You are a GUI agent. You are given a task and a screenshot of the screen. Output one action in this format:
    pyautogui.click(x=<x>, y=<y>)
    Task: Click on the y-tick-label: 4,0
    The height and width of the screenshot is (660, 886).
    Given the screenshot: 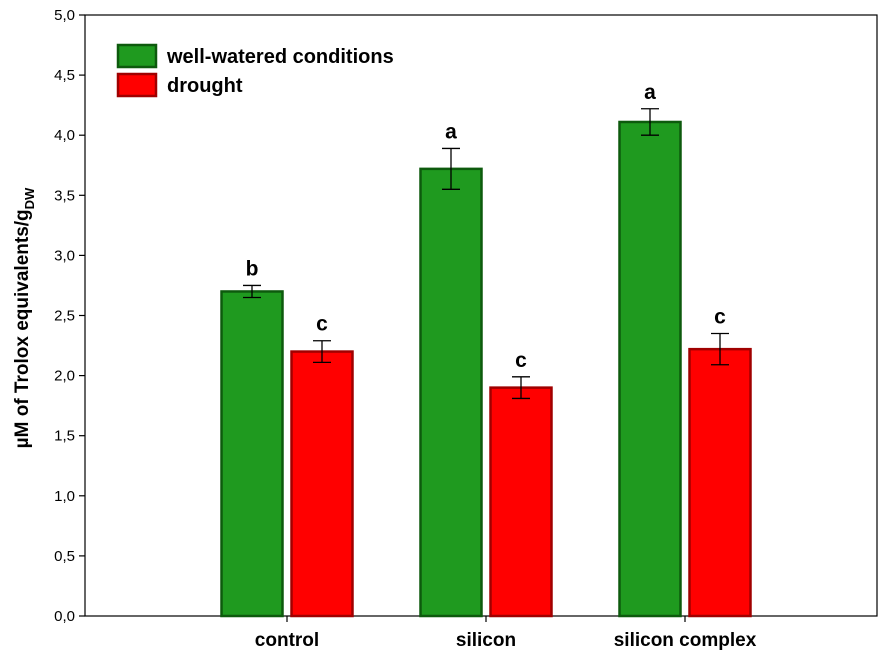 What is the action you would take?
    pyautogui.click(x=64, y=135)
    